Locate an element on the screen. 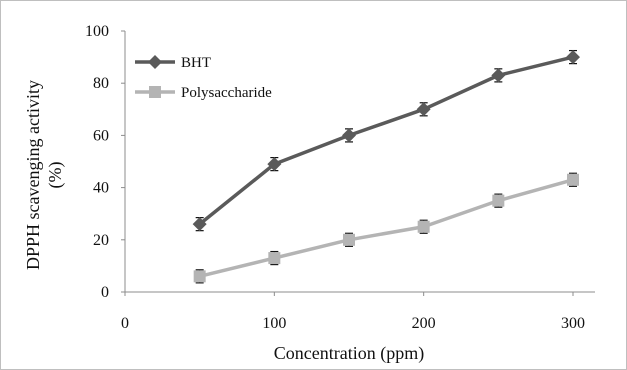 The height and width of the screenshot is (370, 627). x-axis-title: Concentration (ppm) is located at coordinates (349, 353).